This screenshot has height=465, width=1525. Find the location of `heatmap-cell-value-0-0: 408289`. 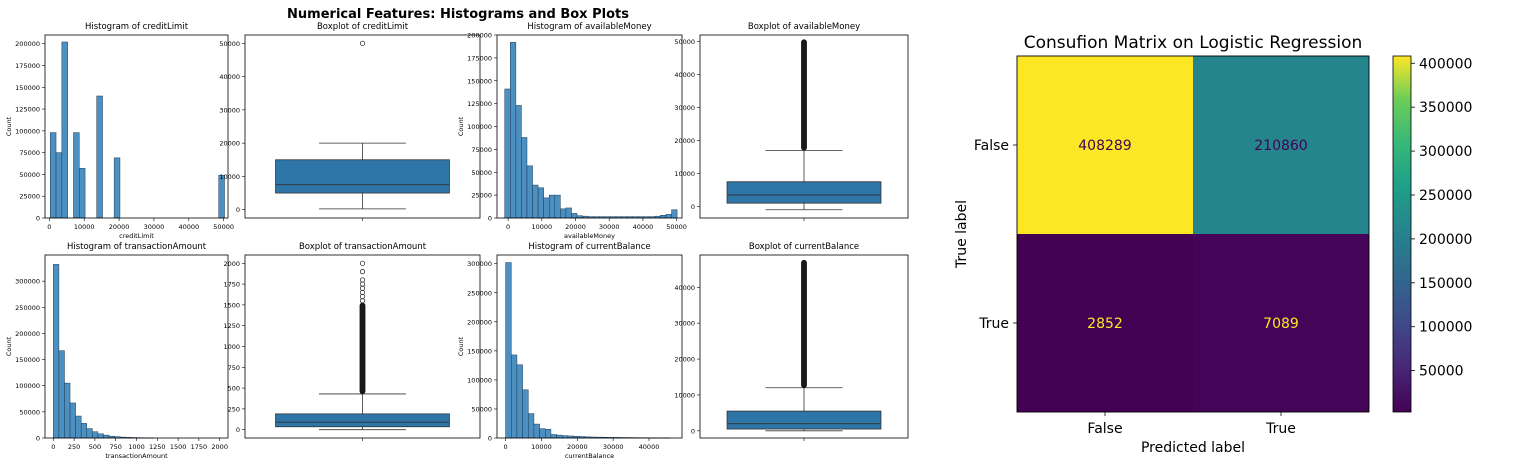

heatmap-cell-value-0-0: 408289 is located at coordinates (1104, 146).